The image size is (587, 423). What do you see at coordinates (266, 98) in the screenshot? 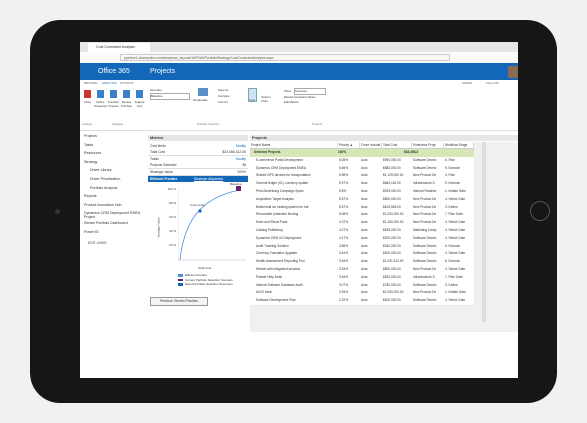
I see `options-chart: Options Chart` at bounding box center [266, 98].